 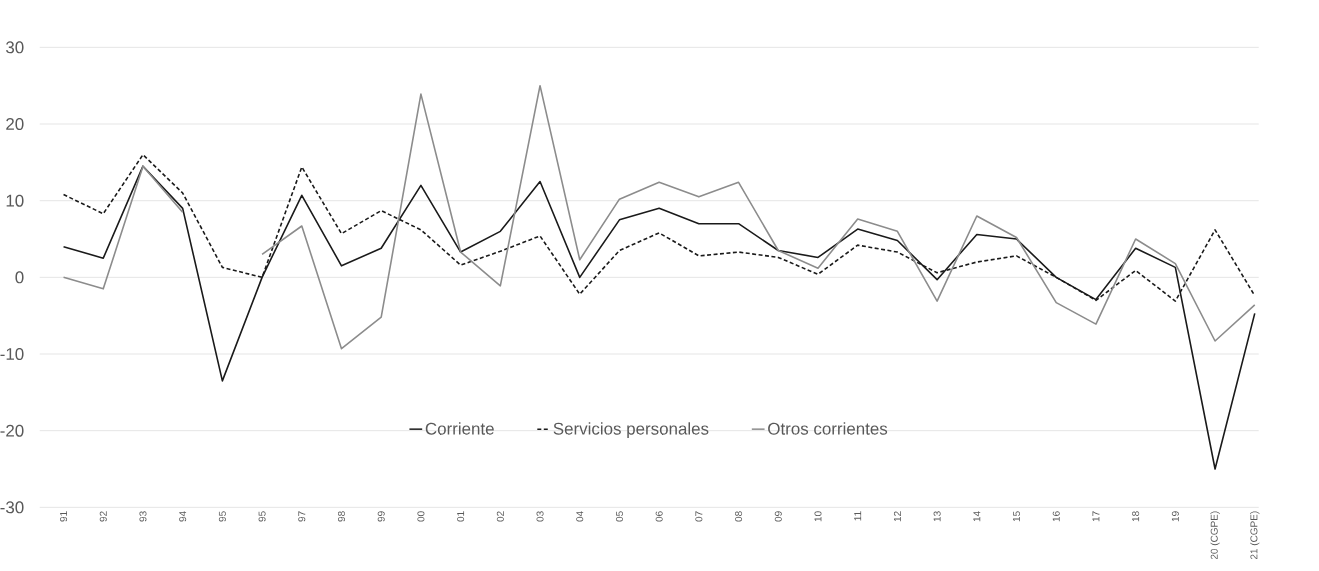 I want to click on x-tick-label: 17, so click(x=1096, y=516).